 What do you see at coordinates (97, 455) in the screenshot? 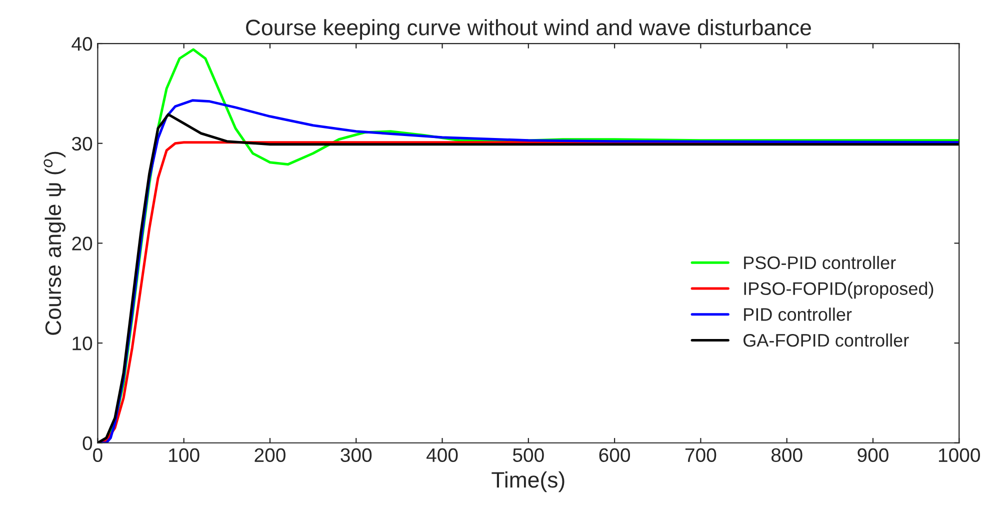
I see `x-tick-label: 0` at bounding box center [97, 455].